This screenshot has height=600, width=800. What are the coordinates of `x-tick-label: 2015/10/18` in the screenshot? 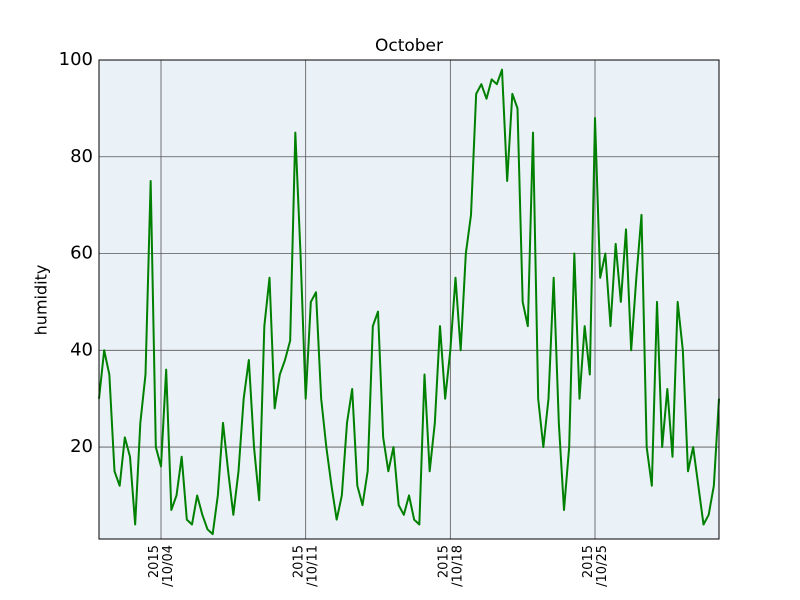 It's located at (450, 566).